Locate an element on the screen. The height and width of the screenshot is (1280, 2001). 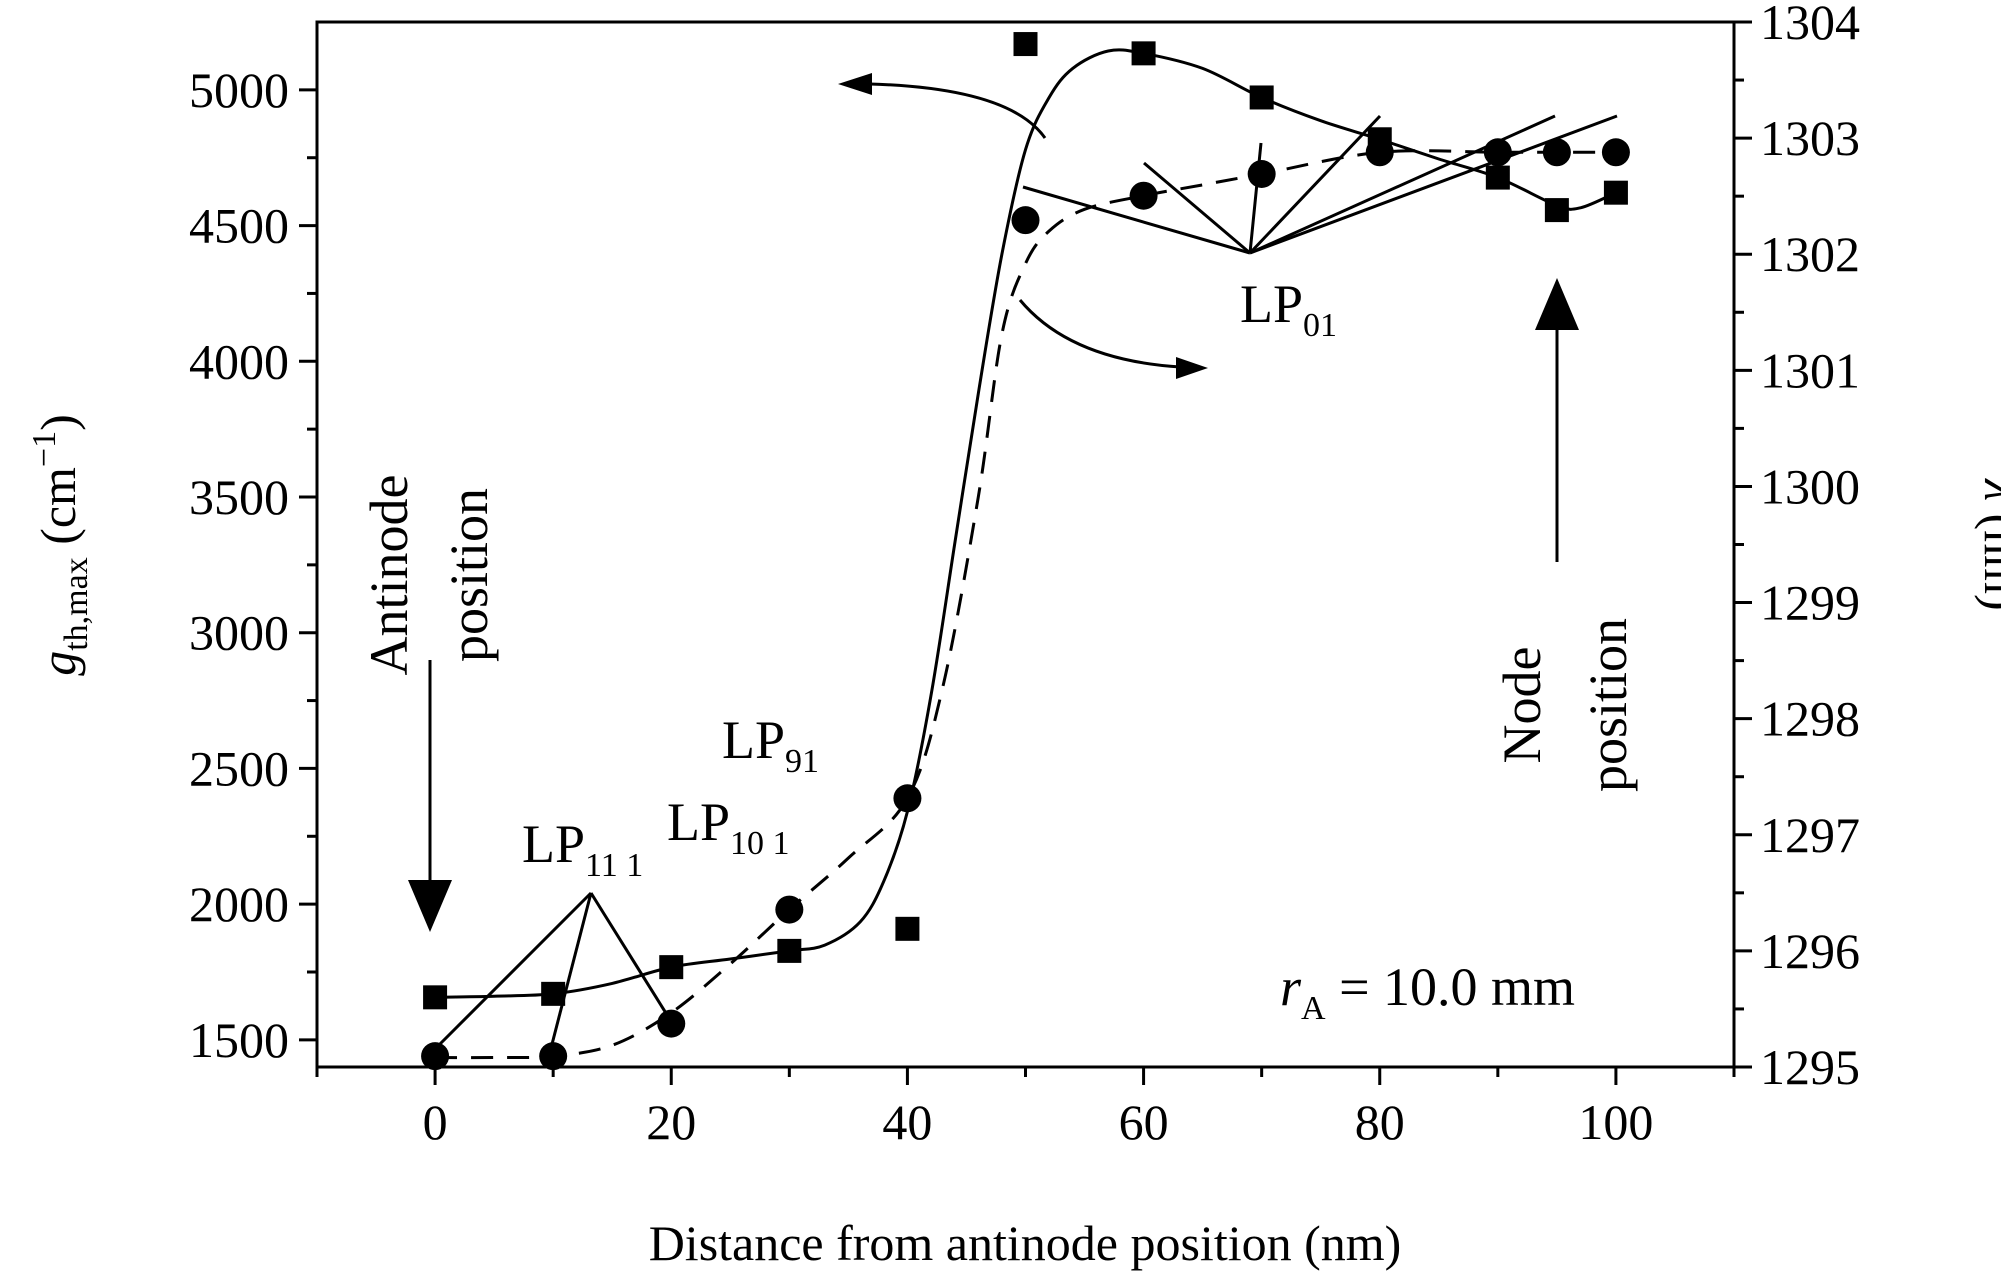
lp01-label: LP01 is located at coordinates (1288, 309).